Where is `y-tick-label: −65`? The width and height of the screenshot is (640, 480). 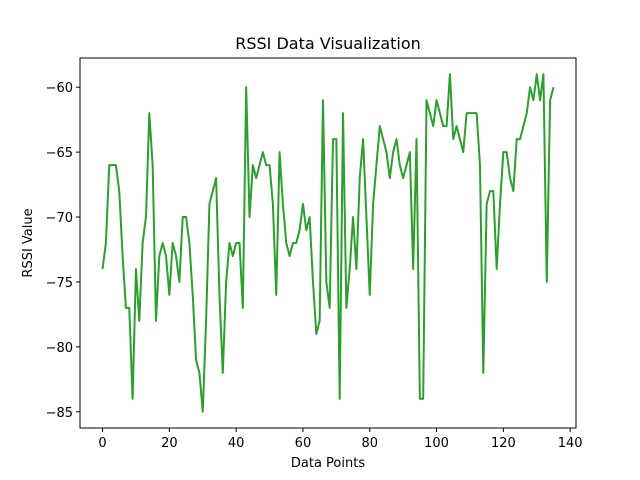
y-tick-label: −65 is located at coordinates (59, 153).